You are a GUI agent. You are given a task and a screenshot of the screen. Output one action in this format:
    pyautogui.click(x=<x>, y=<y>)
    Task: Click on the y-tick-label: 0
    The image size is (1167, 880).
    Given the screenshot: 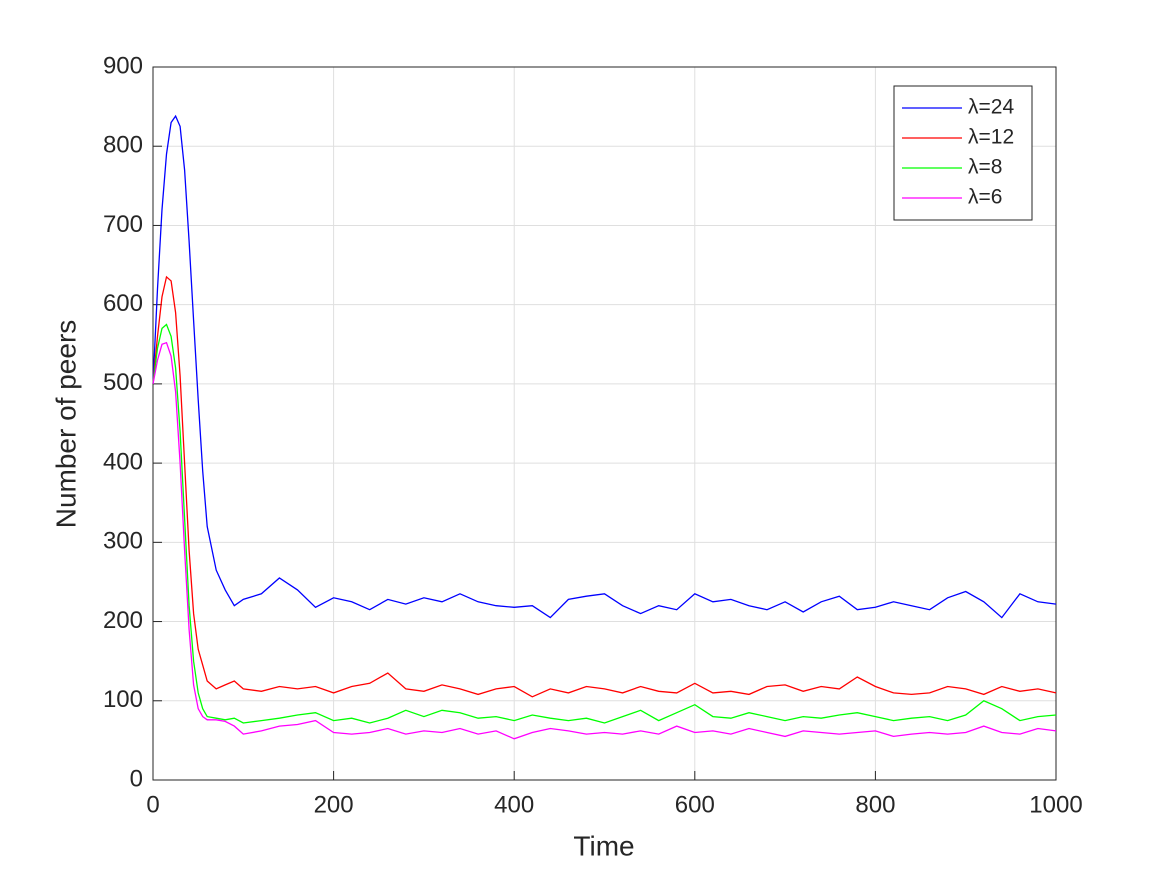 What is the action you would take?
    pyautogui.click(x=136, y=778)
    